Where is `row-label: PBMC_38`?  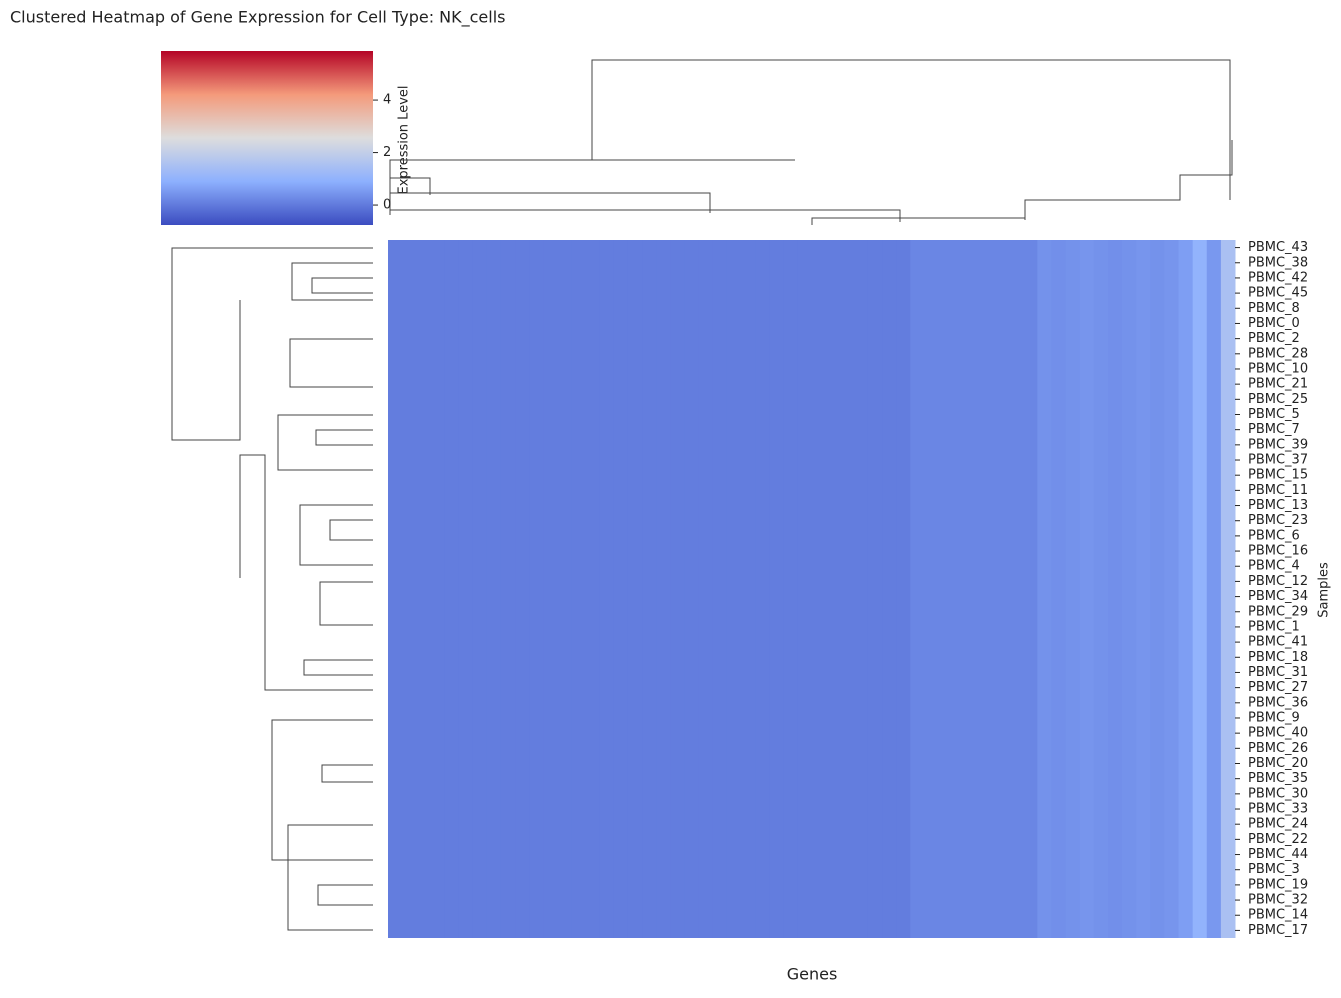
row-label: PBMC_38 is located at coordinates (1278, 262).